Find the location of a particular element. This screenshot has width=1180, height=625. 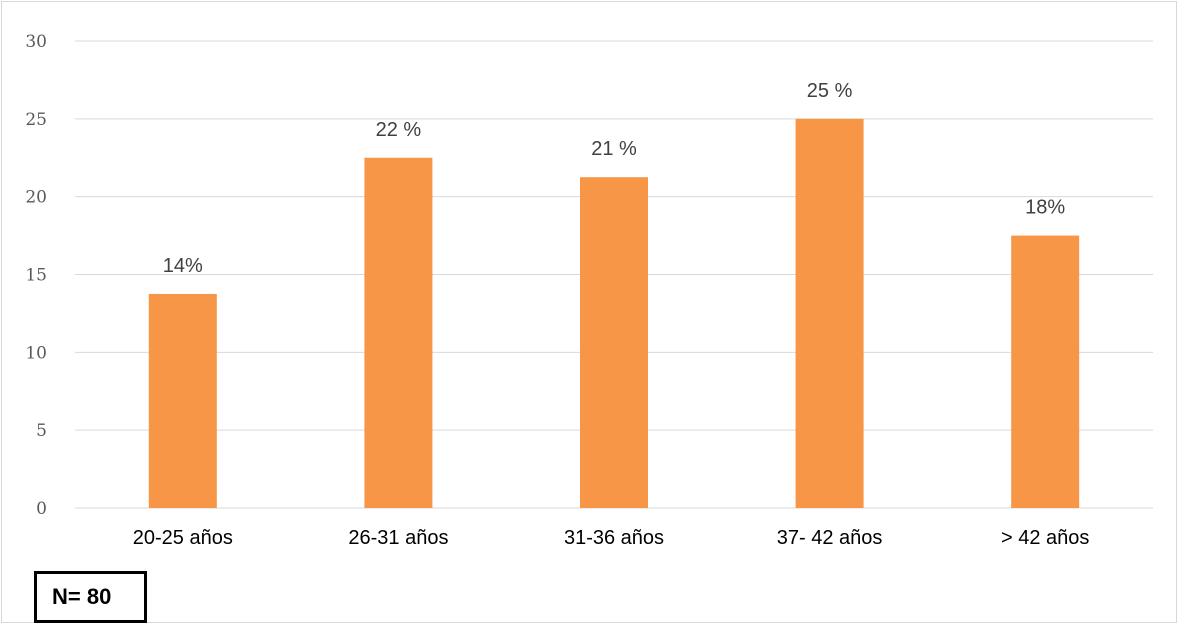

y-tick-label: 15 is located at coordinates (36, 276).